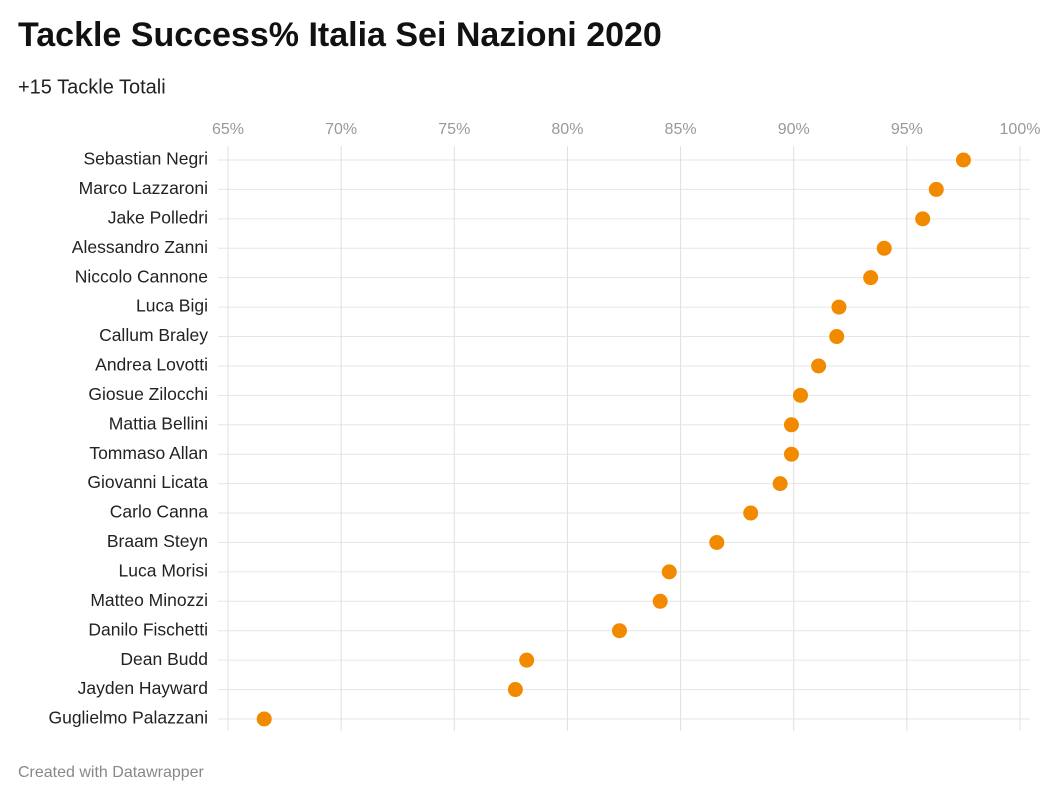 The image size is (1047, 800). I want to click on x-tick-label: 65%, so click(228, 129).